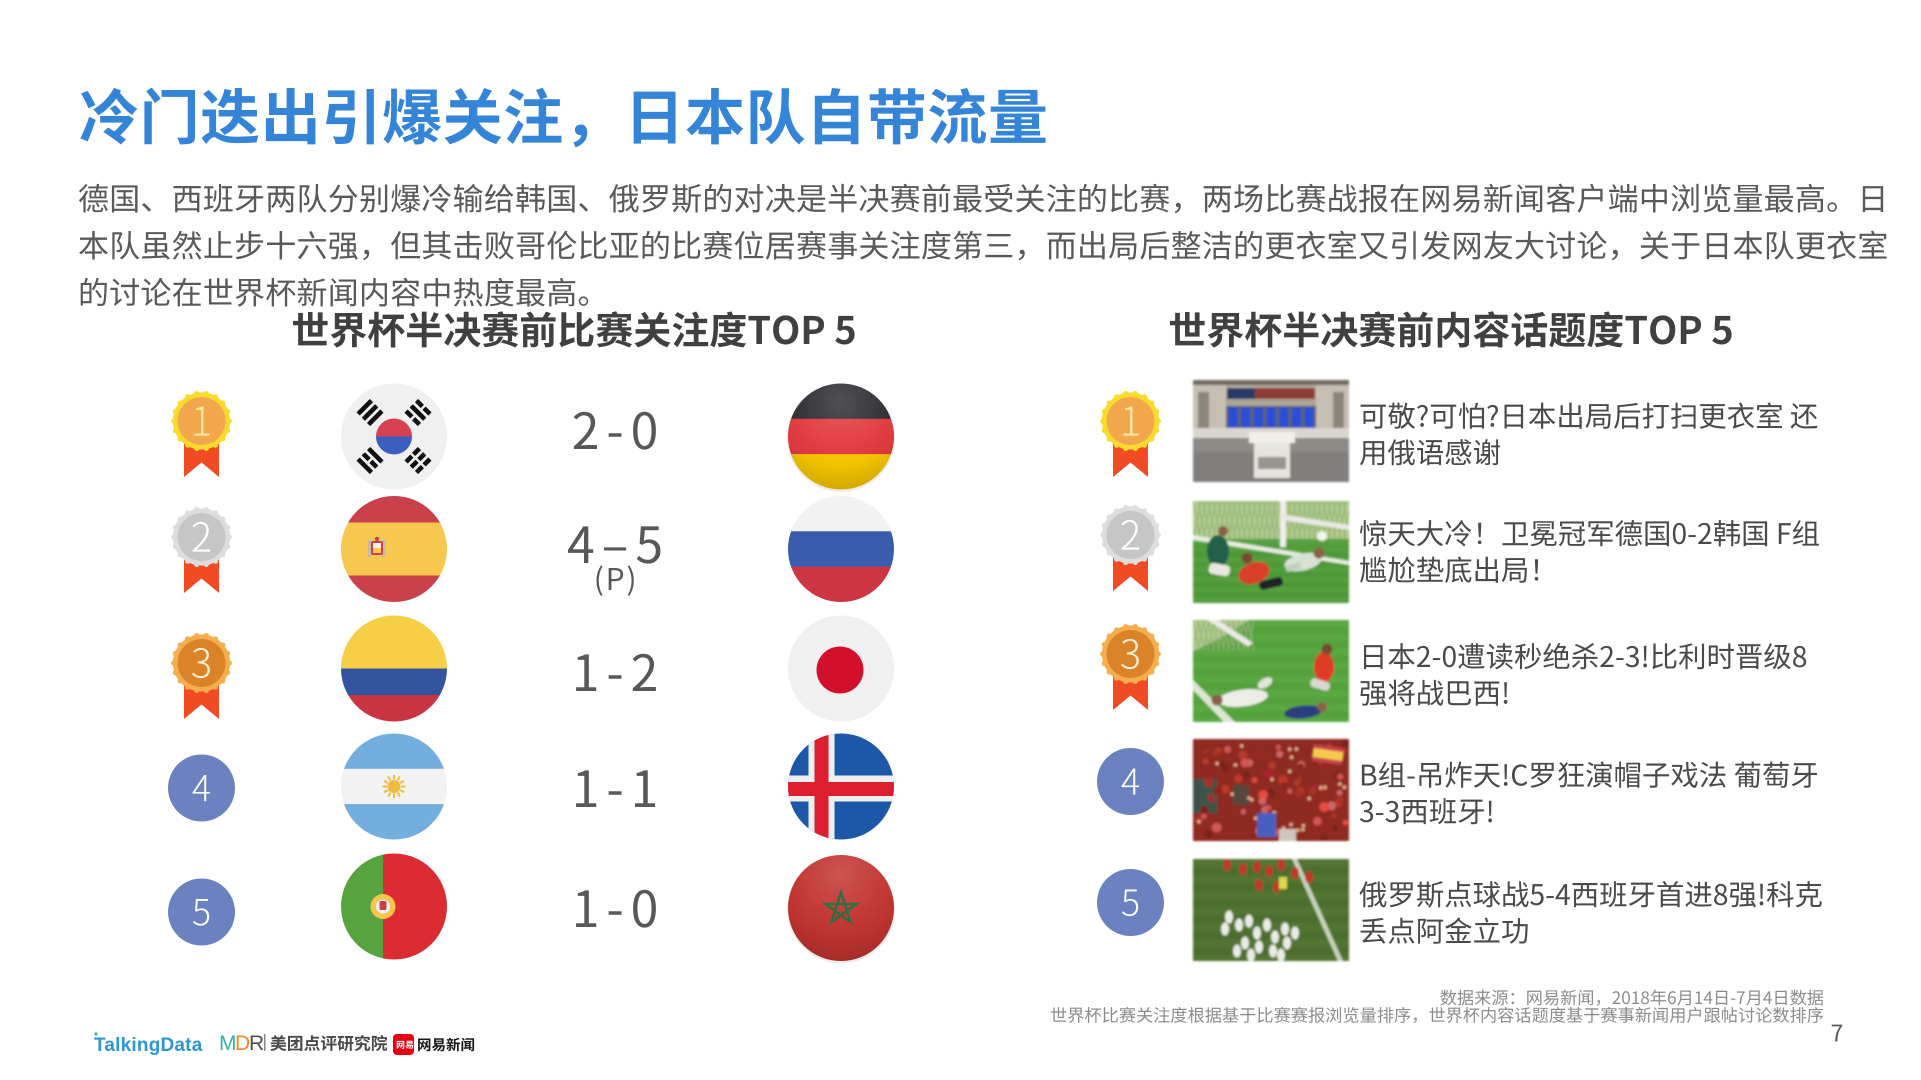 The height and width of the screenshot is (1080, 1921). Describe the element at coordinates (228, 1043) in the screenshot. I see `svg-text: M` at that location.